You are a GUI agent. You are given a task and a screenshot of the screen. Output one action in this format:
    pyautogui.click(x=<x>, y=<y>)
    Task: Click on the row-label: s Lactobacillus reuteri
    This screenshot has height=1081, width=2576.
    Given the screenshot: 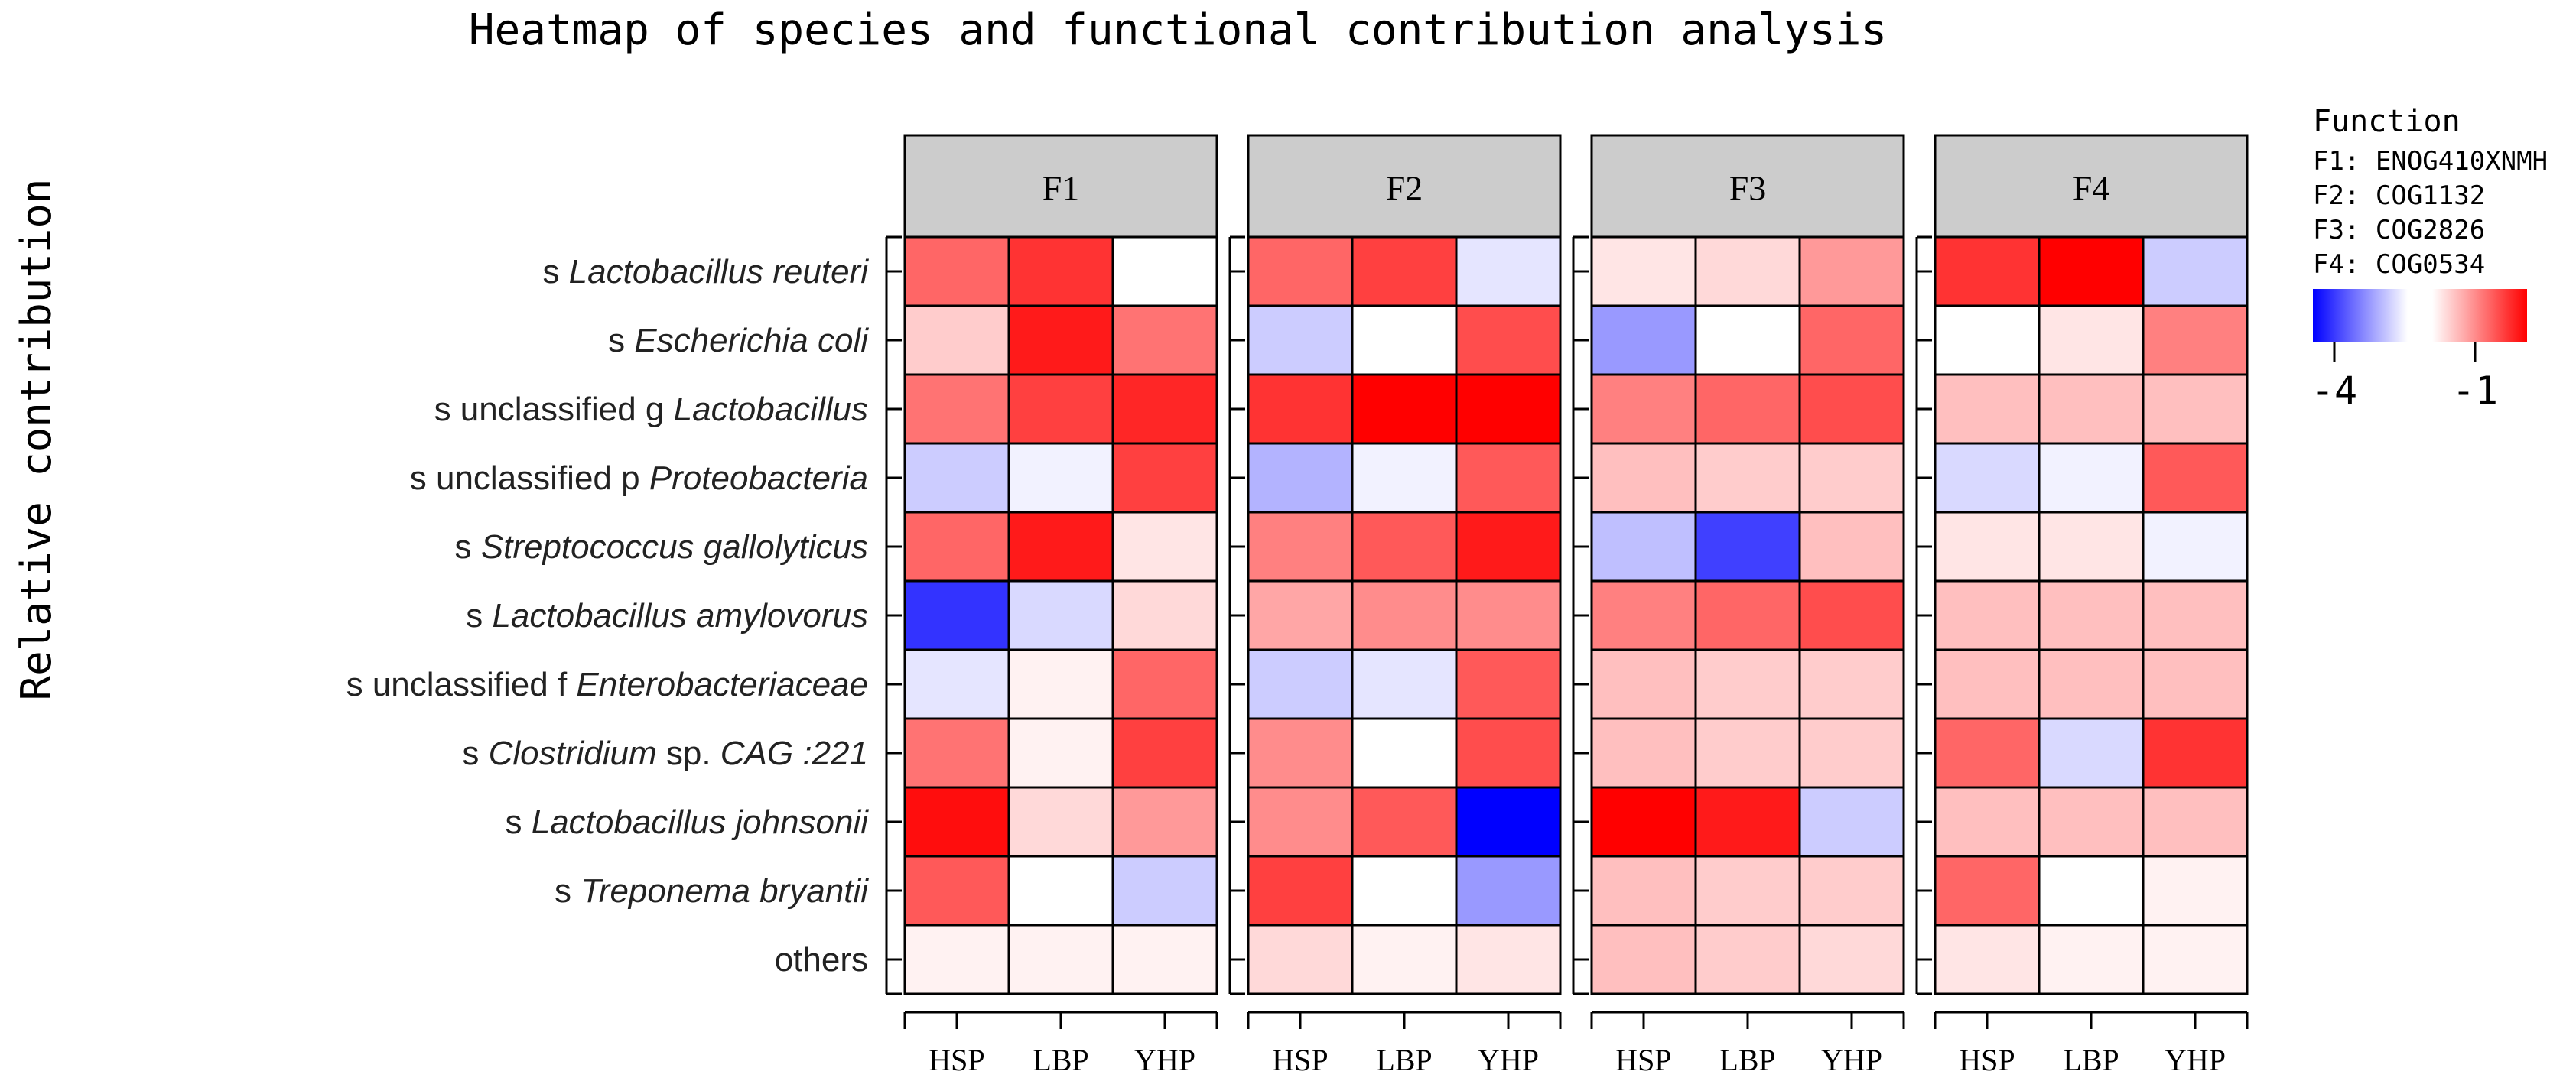 What is the action you would take?
    pyautogui.click(x=705, y=272)
    